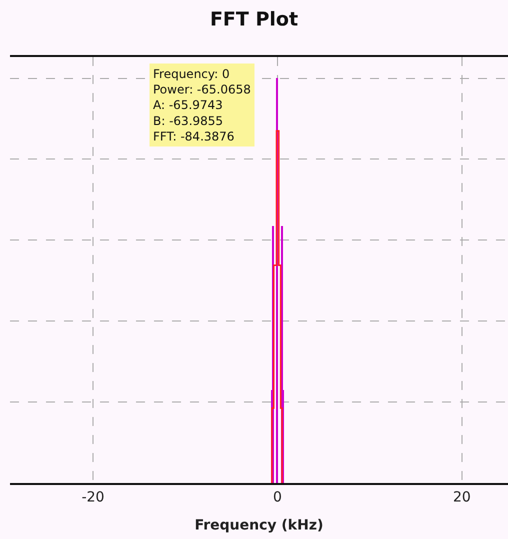 The height and width of the screenshot is (539, 508). Describe the element at coordinates (93, 498) in the screenshot. I see `x-tick-label: -20` at that location.